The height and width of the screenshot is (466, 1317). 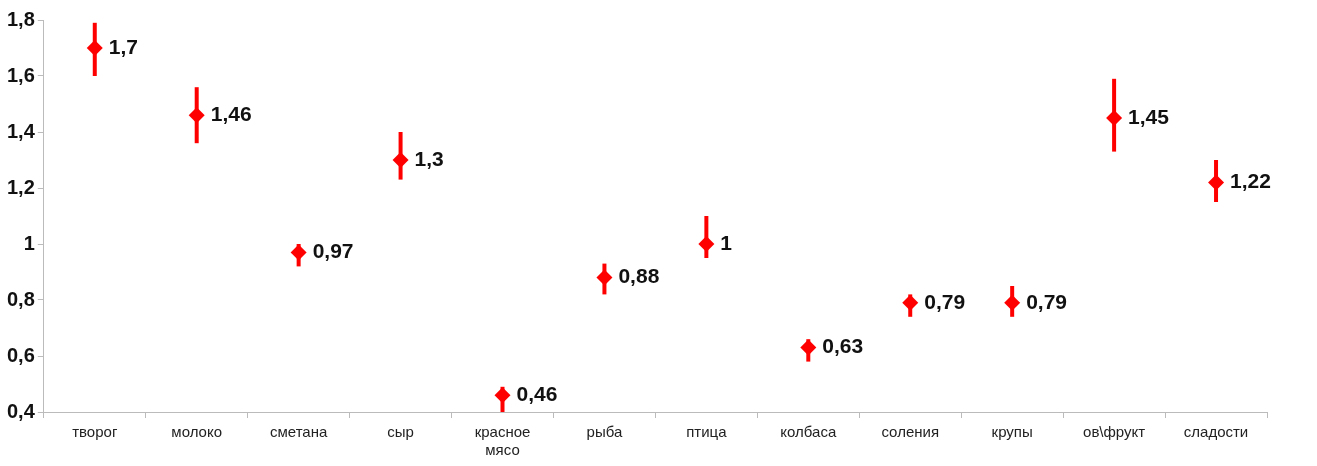 What do you see at coordinates (400, 432) in the screenshot?
I see `x-tick-label: сыр` at bounding box center [400, 432].